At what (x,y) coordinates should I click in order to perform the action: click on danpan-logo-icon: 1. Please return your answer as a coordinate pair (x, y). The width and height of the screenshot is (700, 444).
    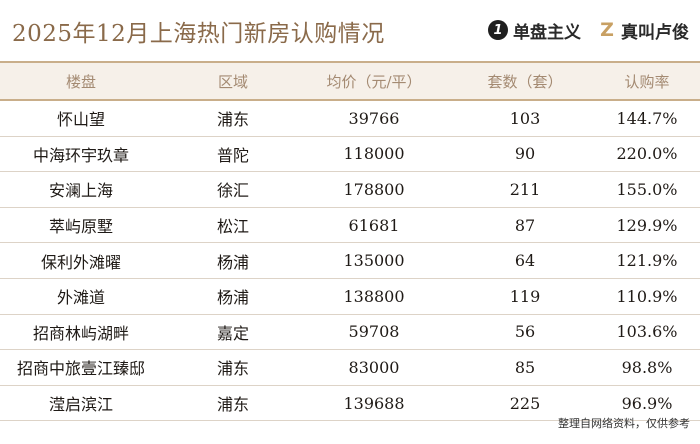
    Looking at the image, I should click on (498, 30).